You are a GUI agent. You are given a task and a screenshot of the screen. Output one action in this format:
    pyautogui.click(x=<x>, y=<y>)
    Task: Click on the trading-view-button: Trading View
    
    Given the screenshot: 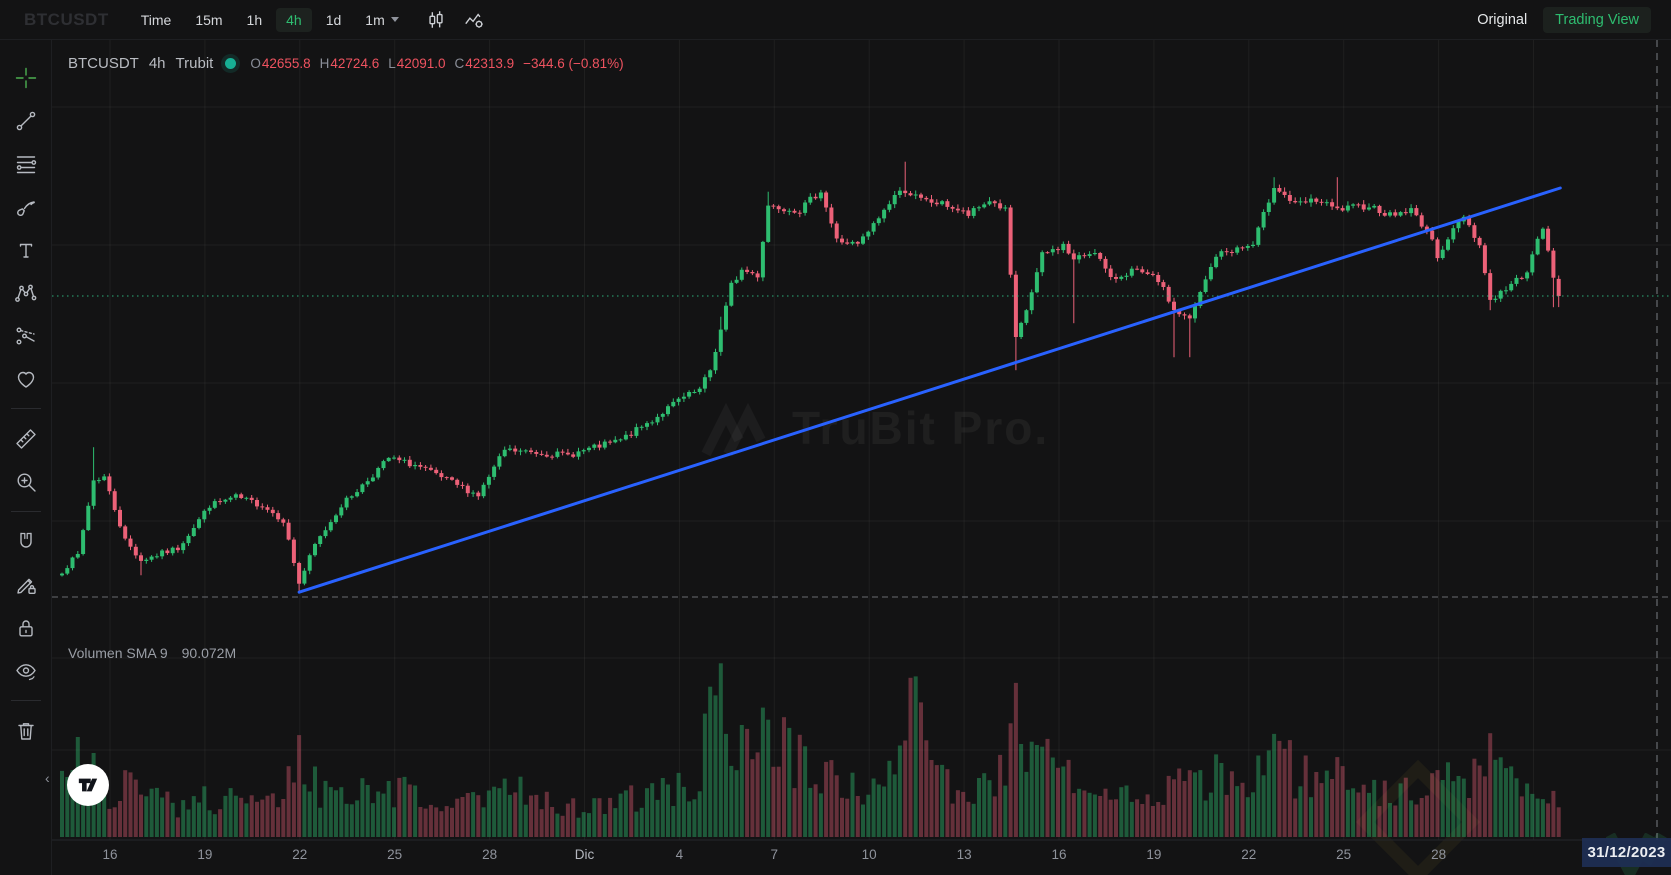 What is the action you would take?
    pyautogui.click(x=1597, y=19)
    